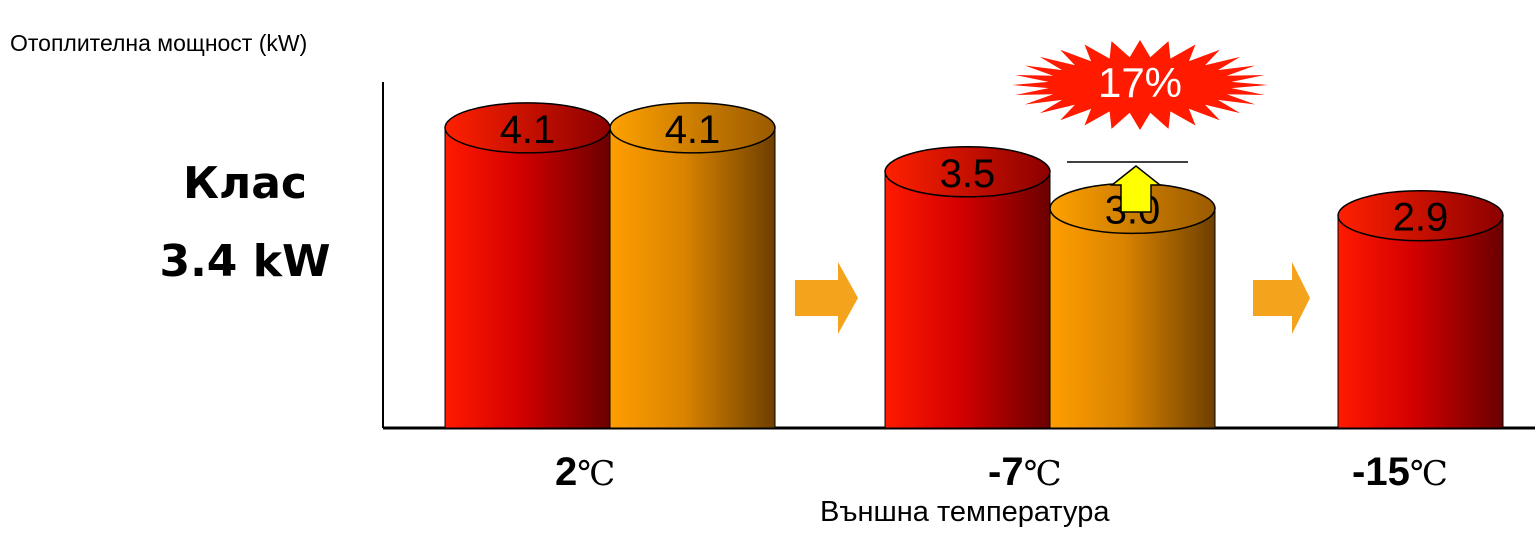 The width and height of the screenshot is (1535, 537). I want to click on x-tick-minus15-value: -15, so click(1381, 472).